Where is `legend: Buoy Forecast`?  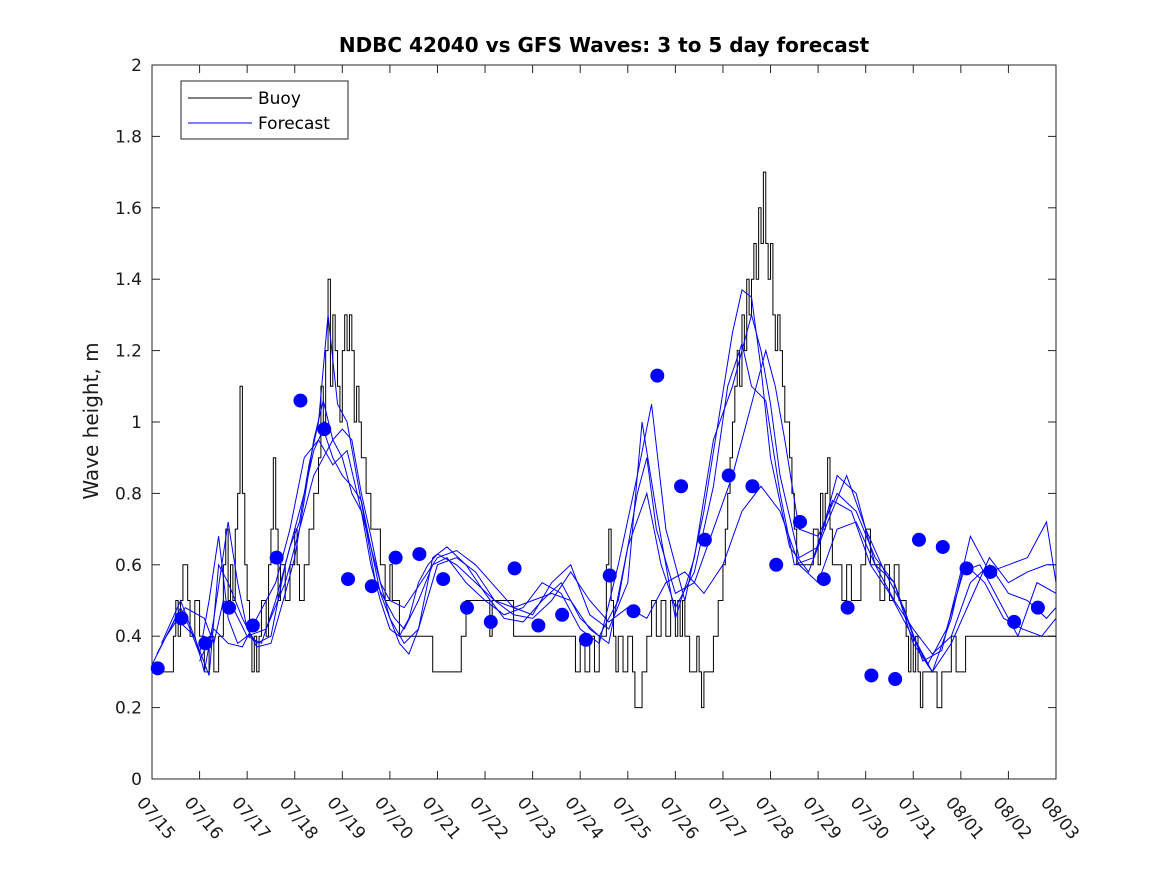
legend: Buoy Forecast is located at coordinates (264, 110).